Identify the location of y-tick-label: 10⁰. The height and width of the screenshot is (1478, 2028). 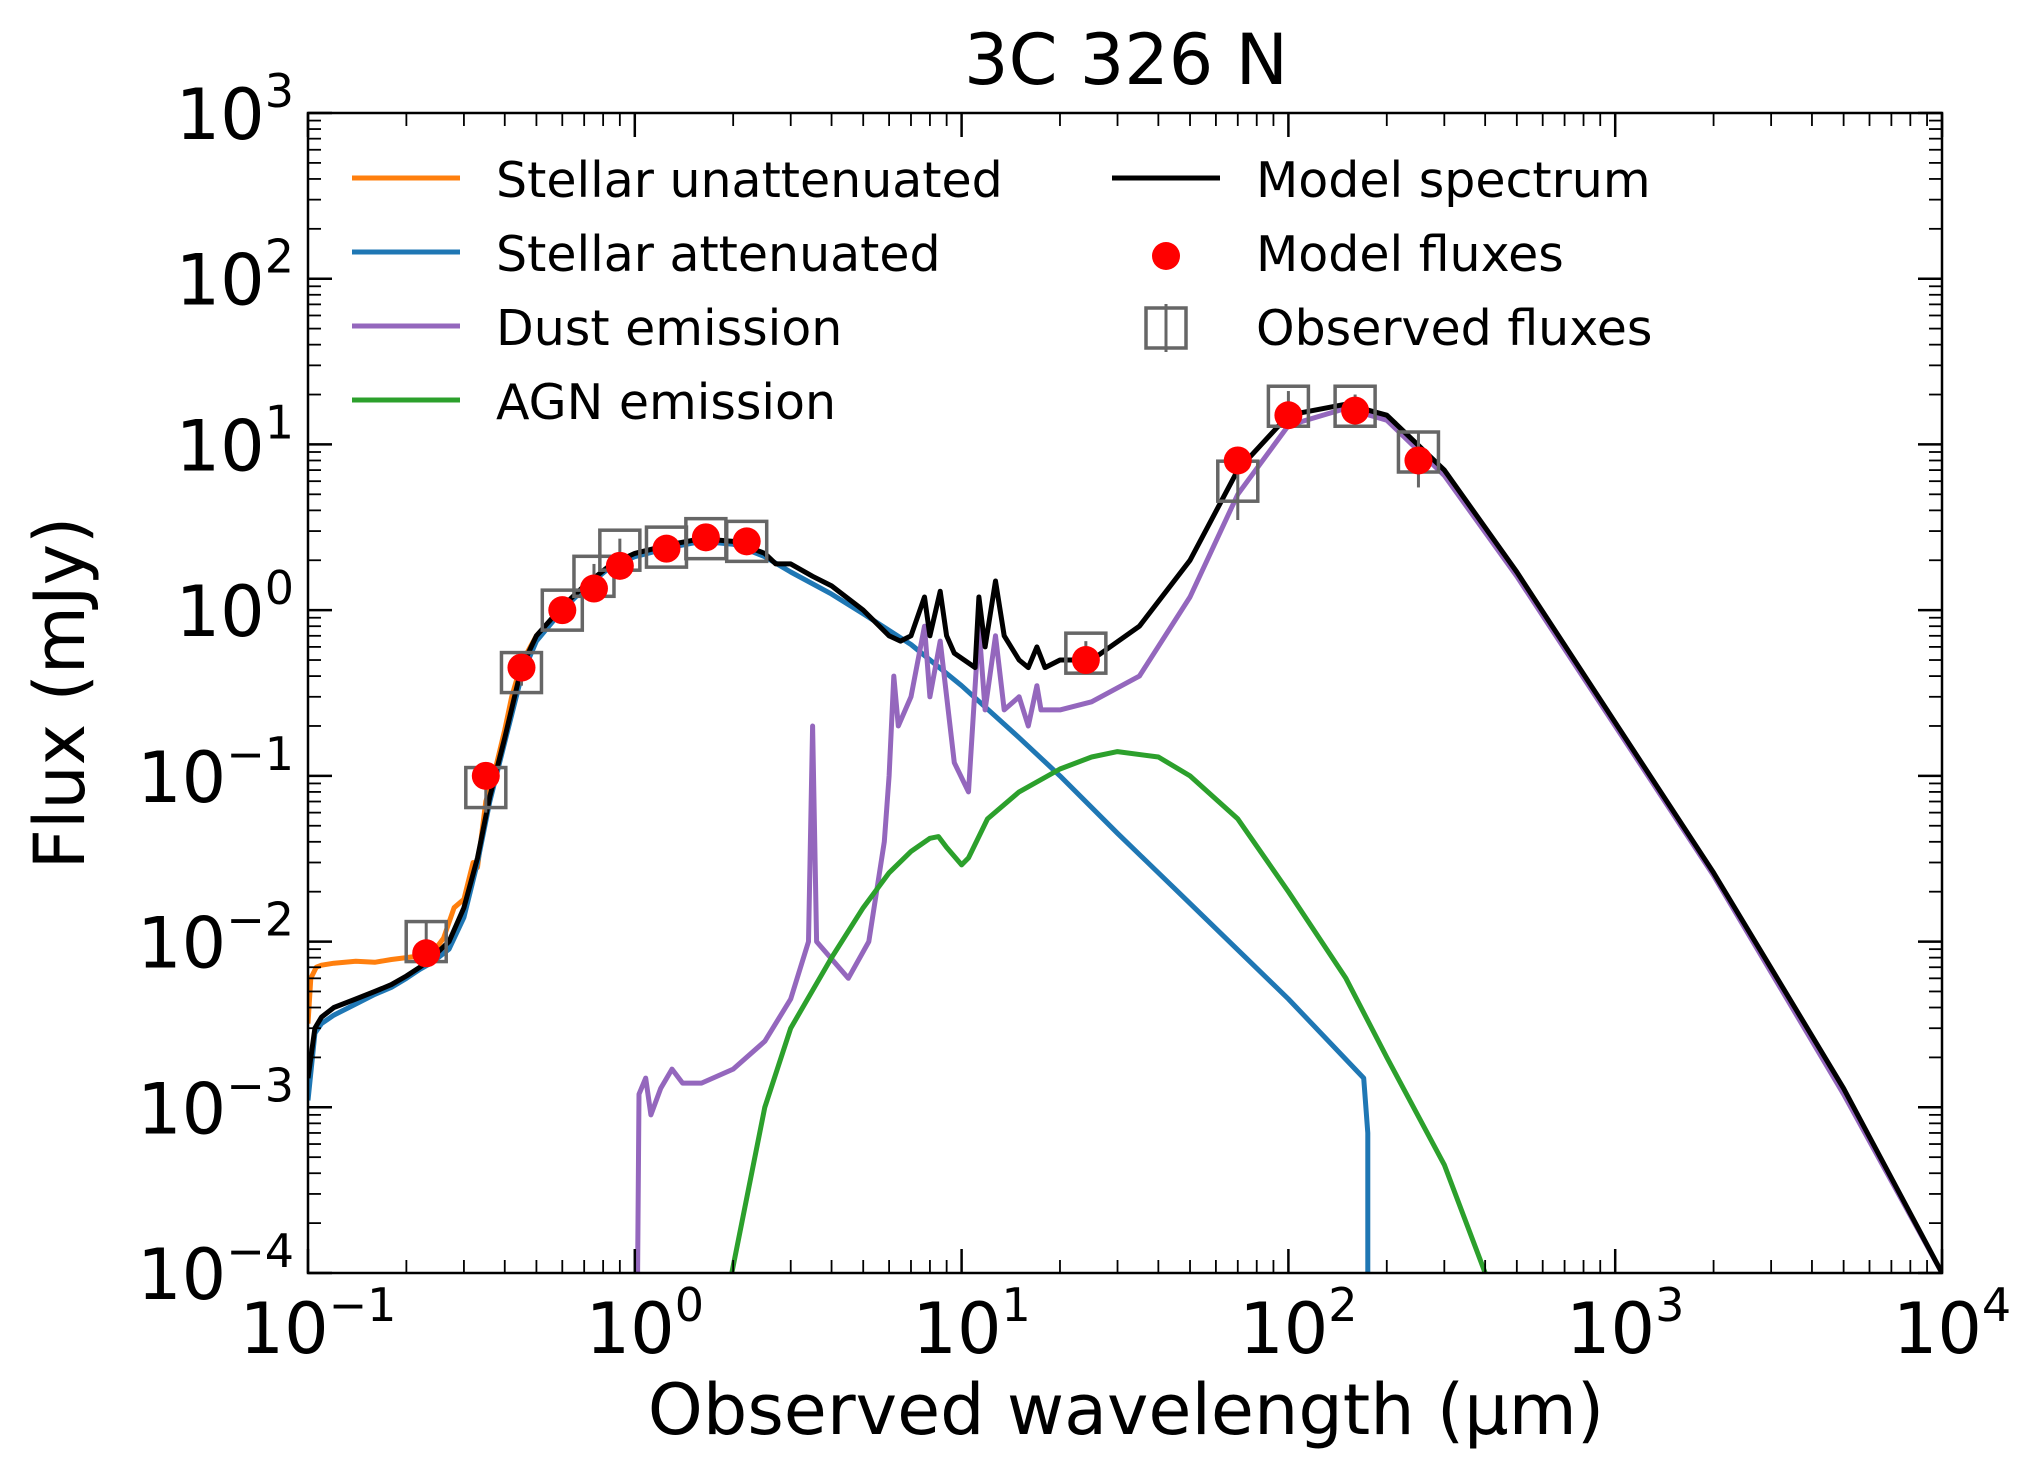
(235, 607).